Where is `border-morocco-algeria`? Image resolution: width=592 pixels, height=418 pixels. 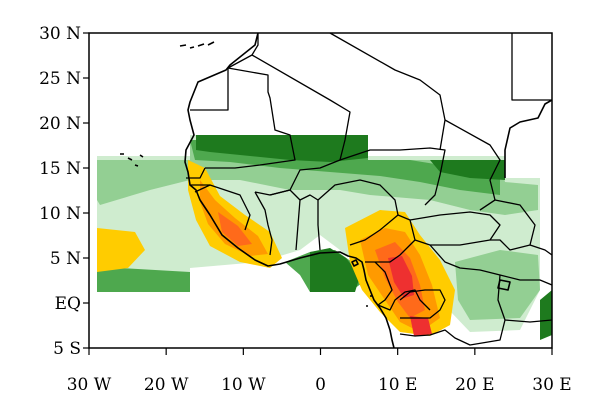 border-morocco-algeria is located at coordinates (224, 72).